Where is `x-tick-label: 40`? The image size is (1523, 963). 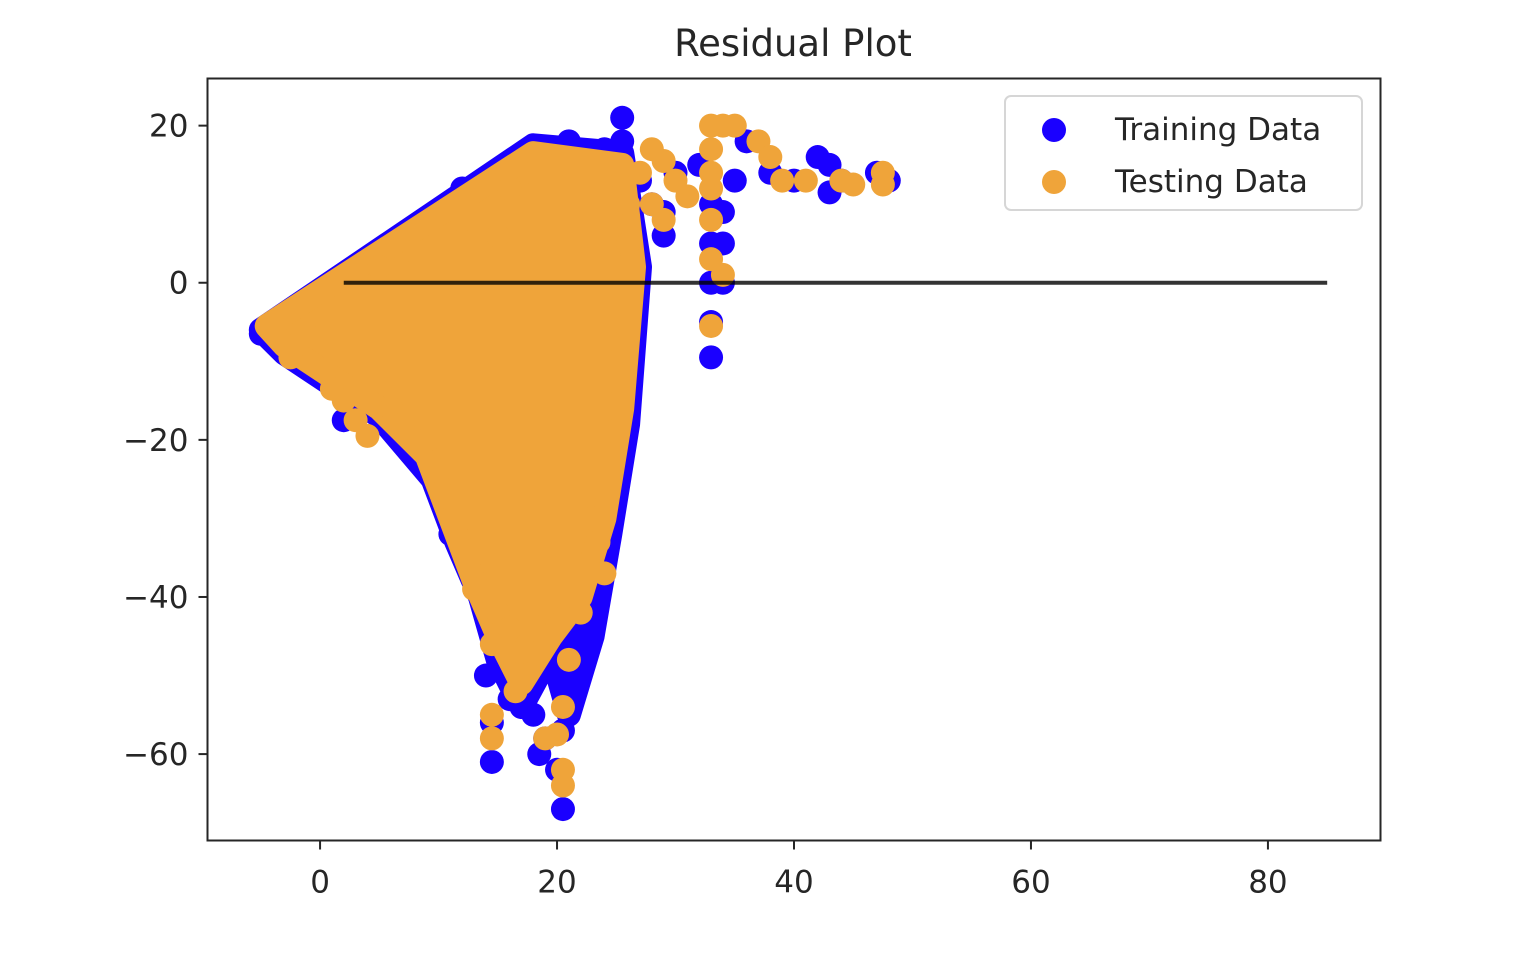
x-tick-label: 40 is located at coordinates (793, 883).